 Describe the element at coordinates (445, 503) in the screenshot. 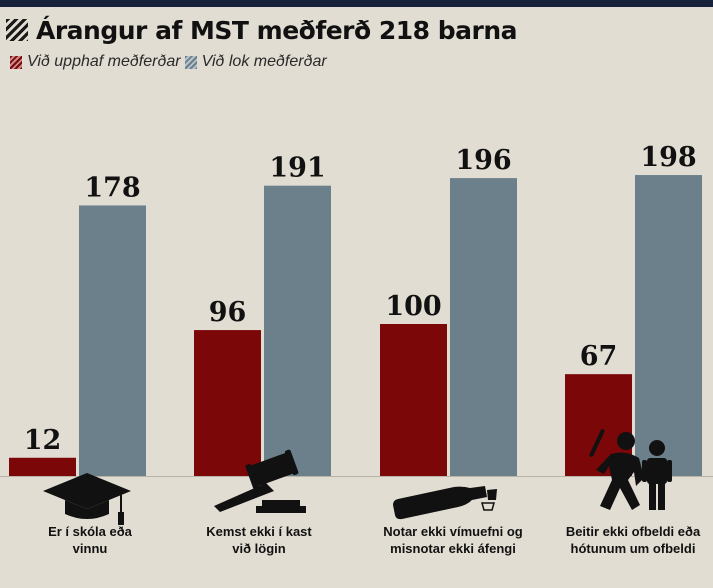

I see `bottle-icon` at that location.